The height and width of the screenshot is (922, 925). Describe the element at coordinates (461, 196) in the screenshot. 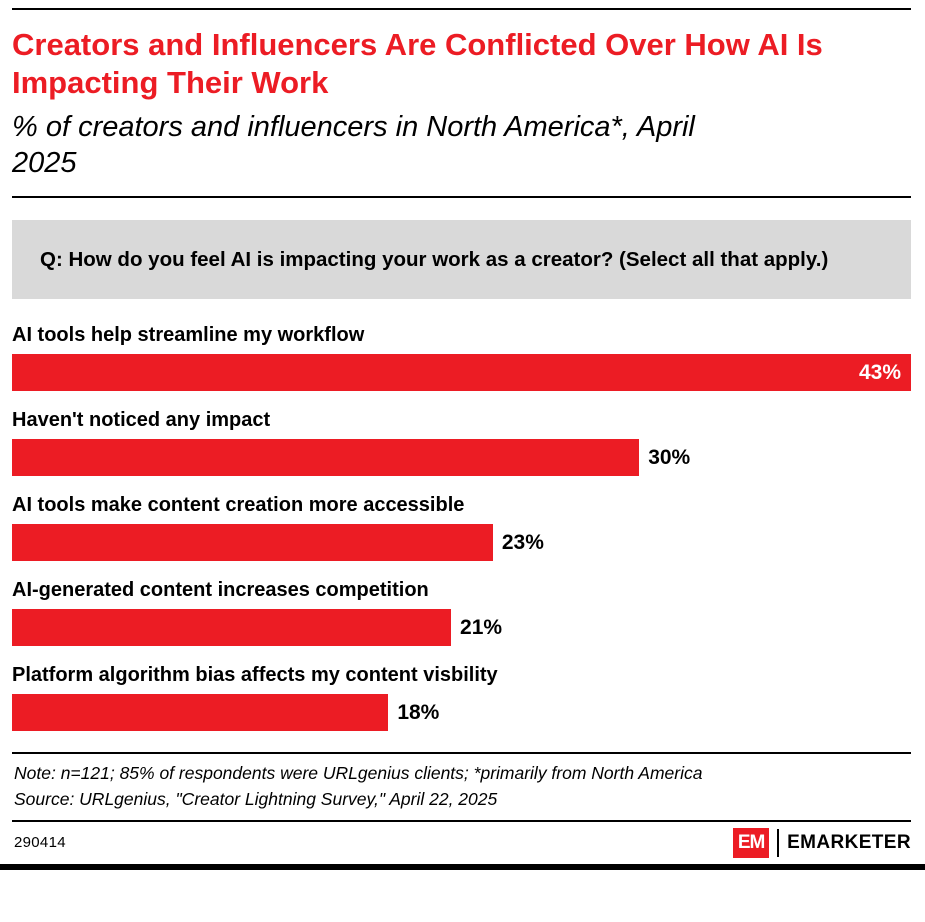

I see `header-divider` at that location.